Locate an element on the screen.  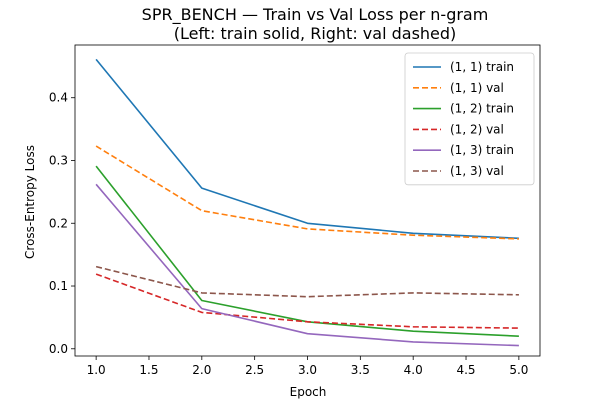
y-axis: 0.0 0.1 0.2 0.3 0.4 is located at coordinates (62, 223).